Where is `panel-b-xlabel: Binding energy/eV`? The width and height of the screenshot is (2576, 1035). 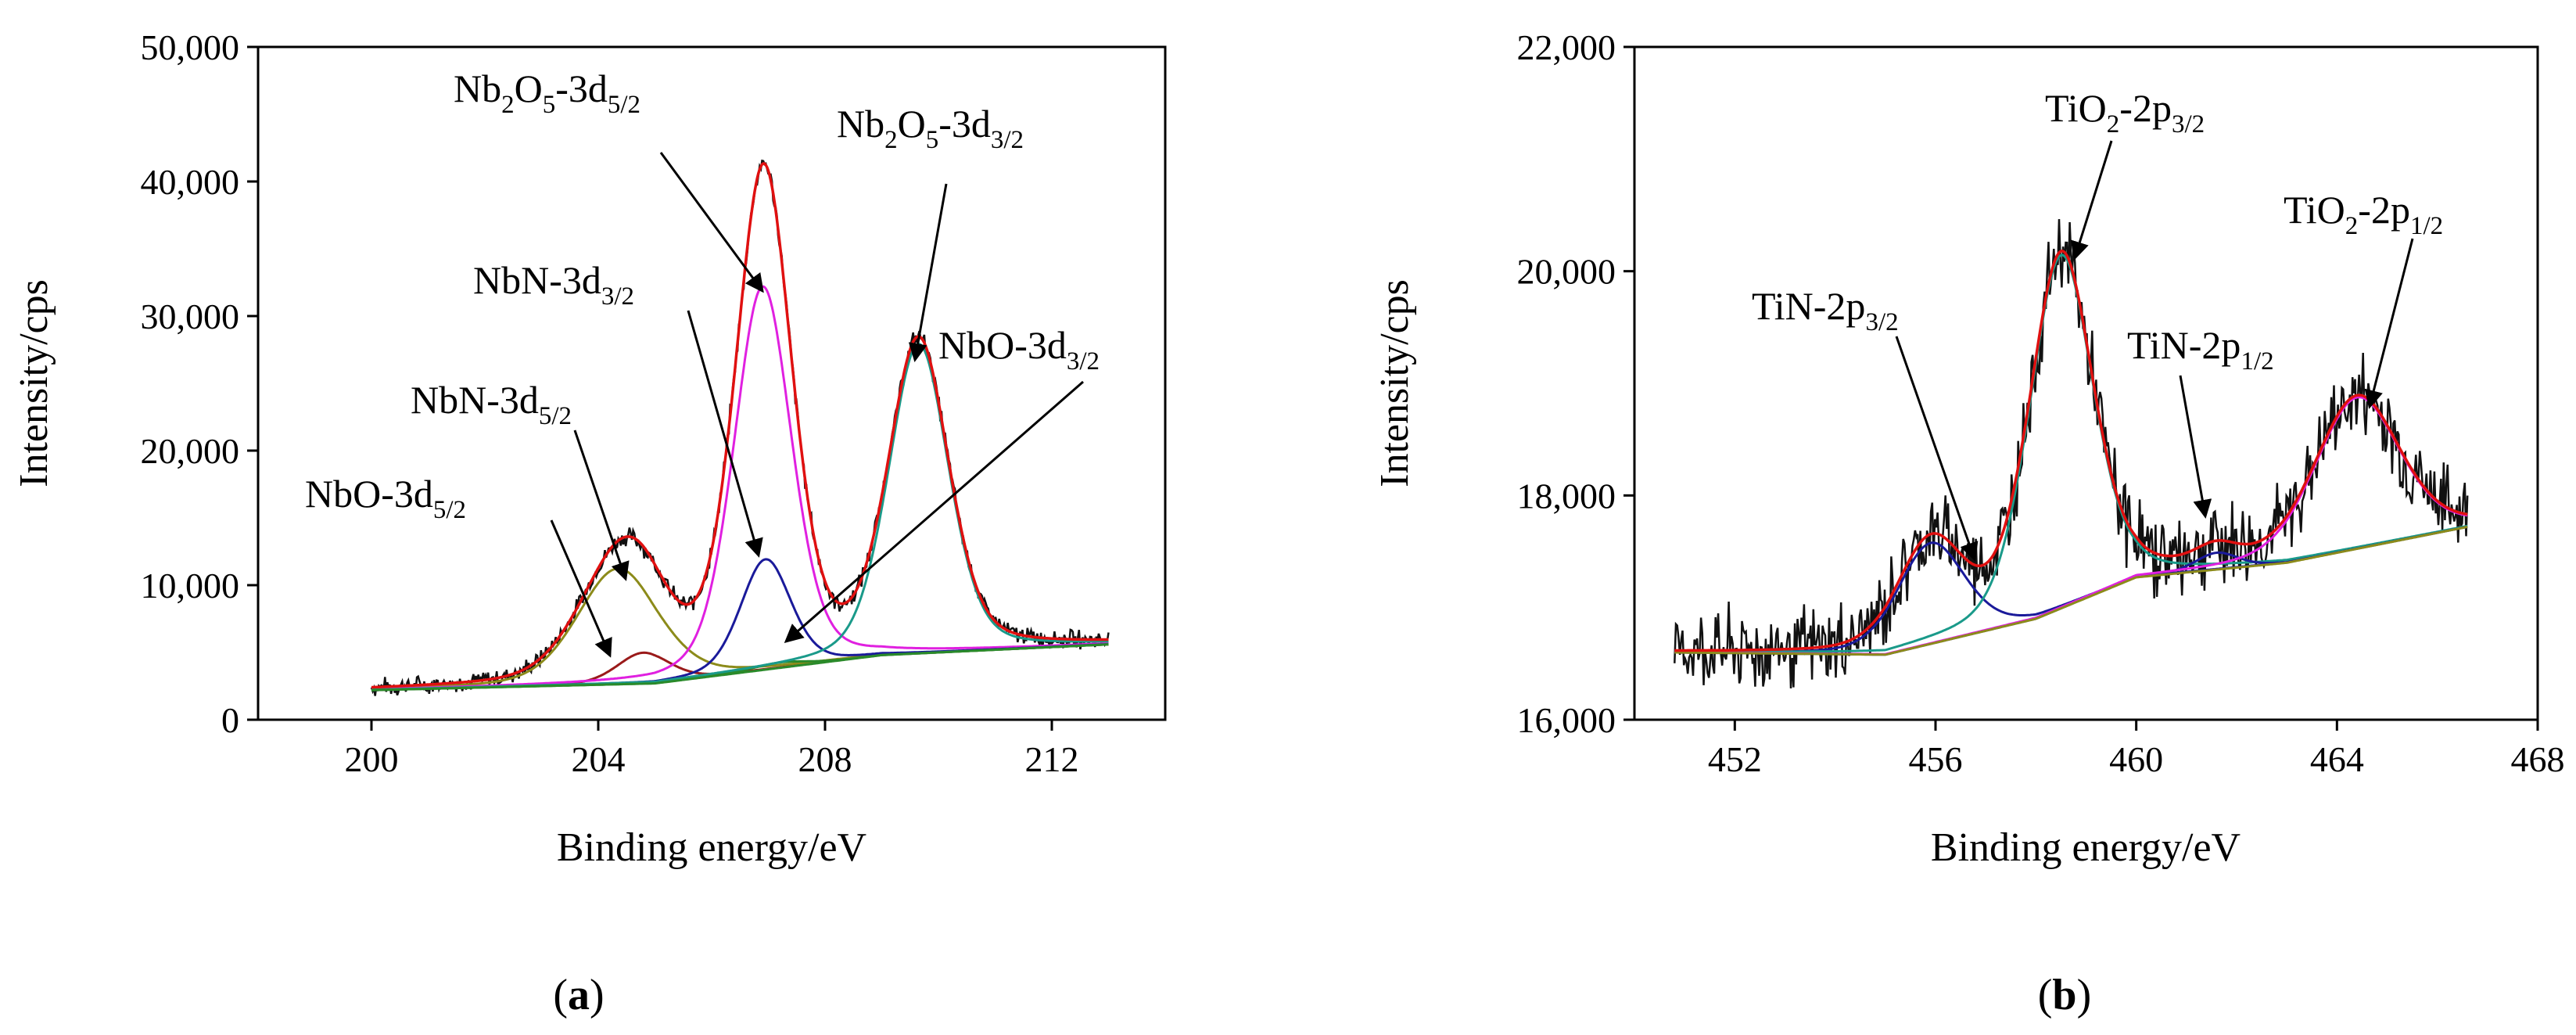
panel-b-xlabel: Binding energy/eV is located at coordinates (2086, 847).